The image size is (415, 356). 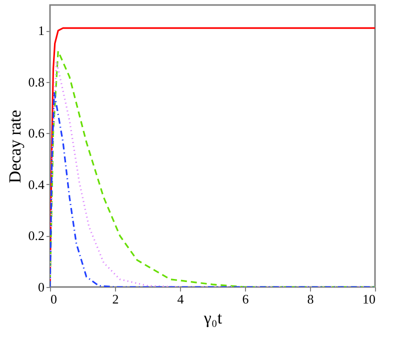 What do you see at coordinates (310, 299) in the screenshot?
I see `x-tick-label: 8` at bounding box center [310, 299].